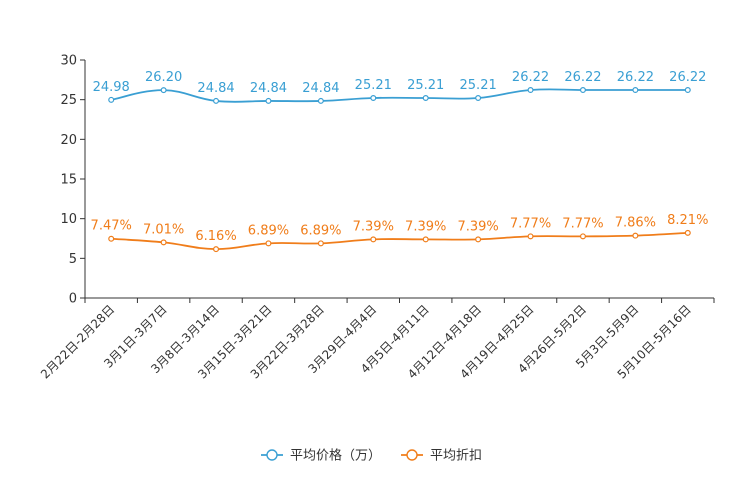 This screenshot has height=496, width=744. I want to click on y-tick-label: 10, so click(68, 219).